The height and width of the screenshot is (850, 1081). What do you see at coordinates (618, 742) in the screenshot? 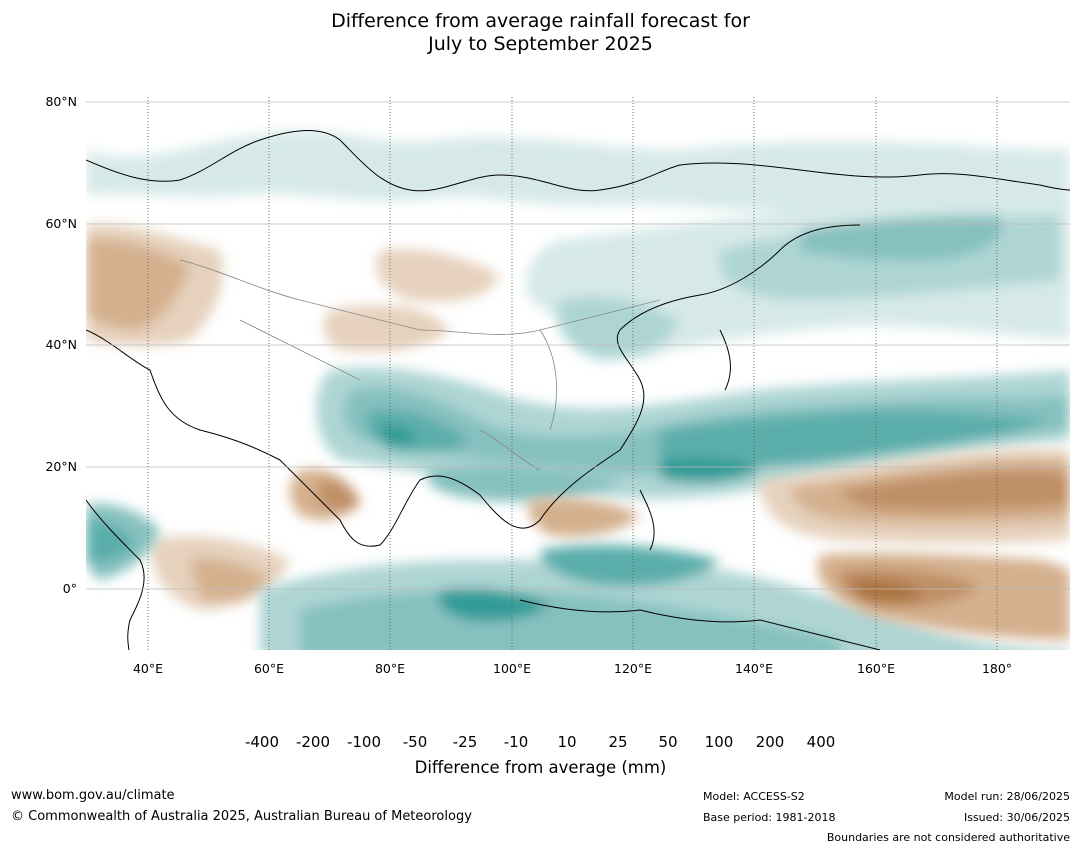
I see `colorbar-tick: 25` at bounding box center [618, 742].